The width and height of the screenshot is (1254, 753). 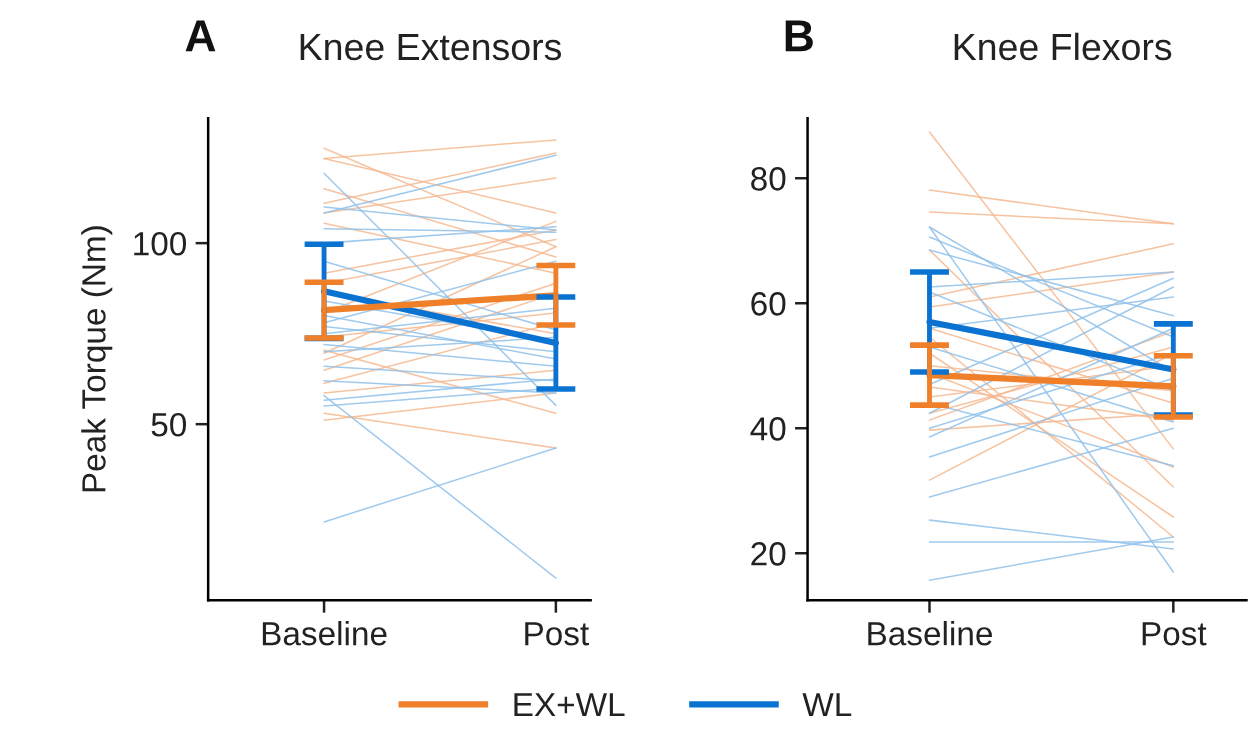 What do you see at coordinates (169, 424) in the screenshot?
I see `y-tick-label: 50` at bounding box center [169, 424].